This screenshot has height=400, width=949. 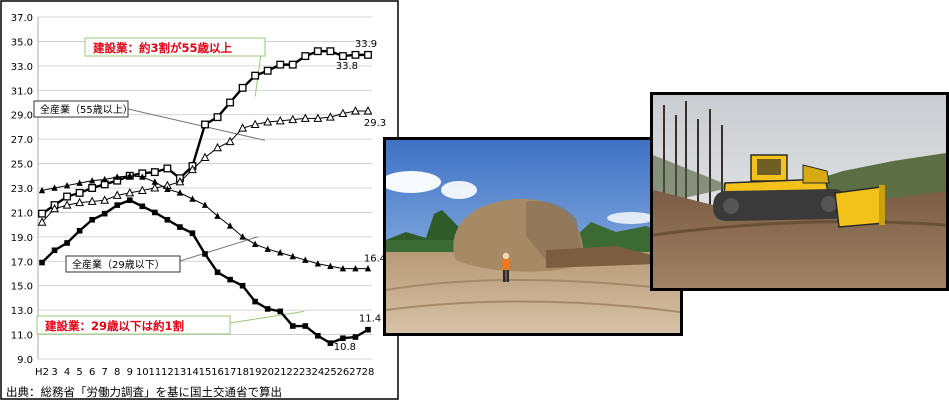 I want to click on end-value-label: 33.9, so click(x=366, y=44).